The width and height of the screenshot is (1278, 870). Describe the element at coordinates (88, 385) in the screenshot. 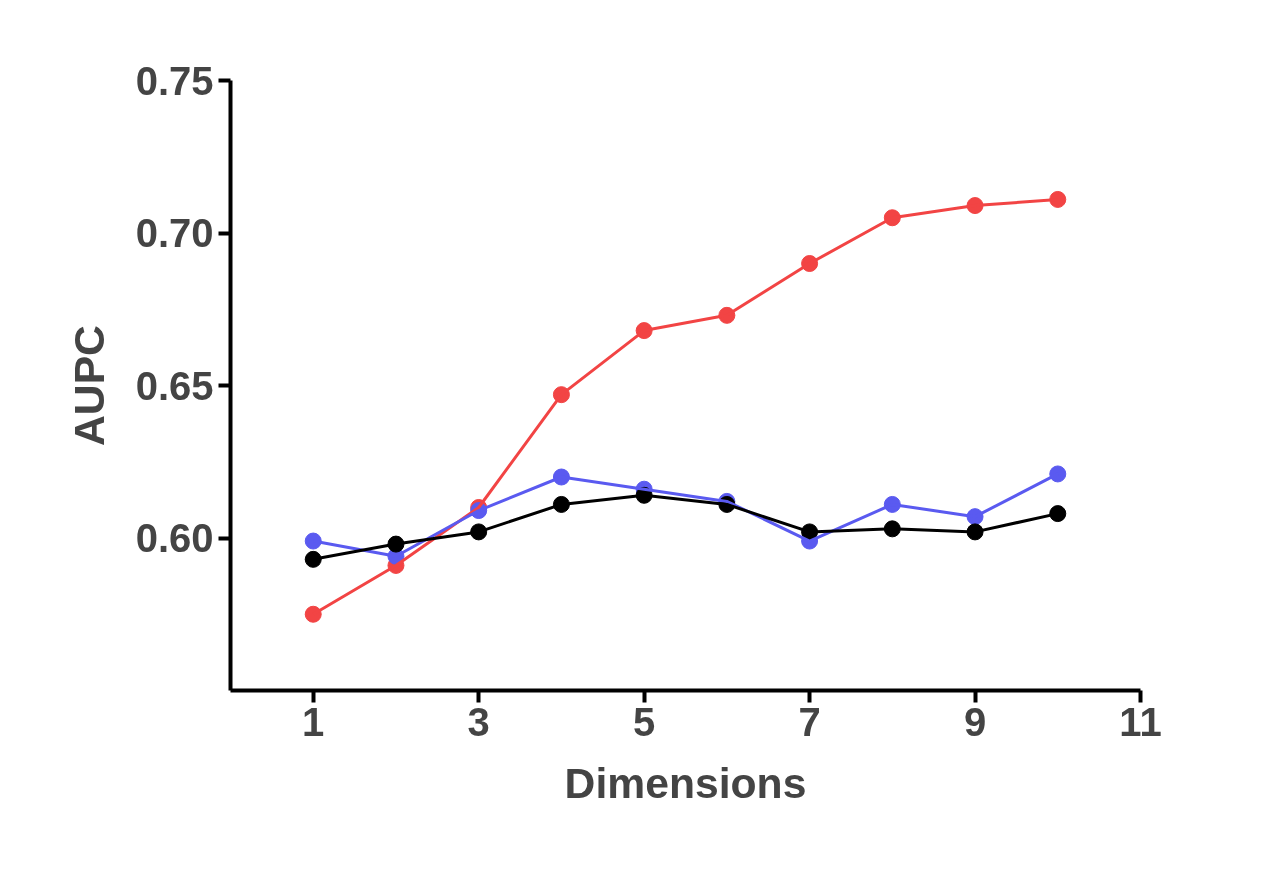

I see `y-axis-title: AUPC` at that location.